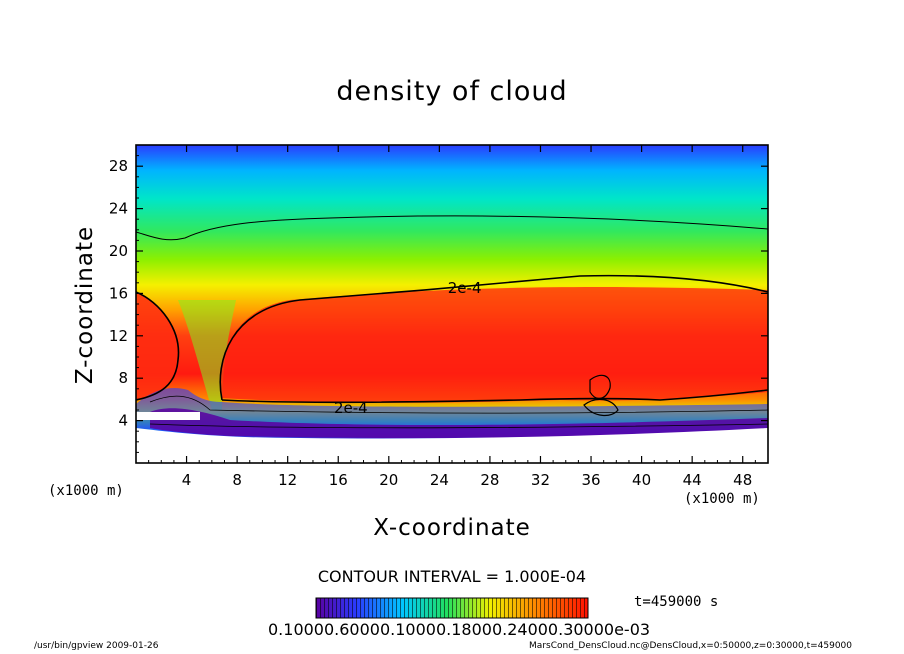 The height and width of the screenshot is (654, 904). Describe the element at coordinates (118, 293) in the screenshot. I see `y-tick-label: 16` at that location.